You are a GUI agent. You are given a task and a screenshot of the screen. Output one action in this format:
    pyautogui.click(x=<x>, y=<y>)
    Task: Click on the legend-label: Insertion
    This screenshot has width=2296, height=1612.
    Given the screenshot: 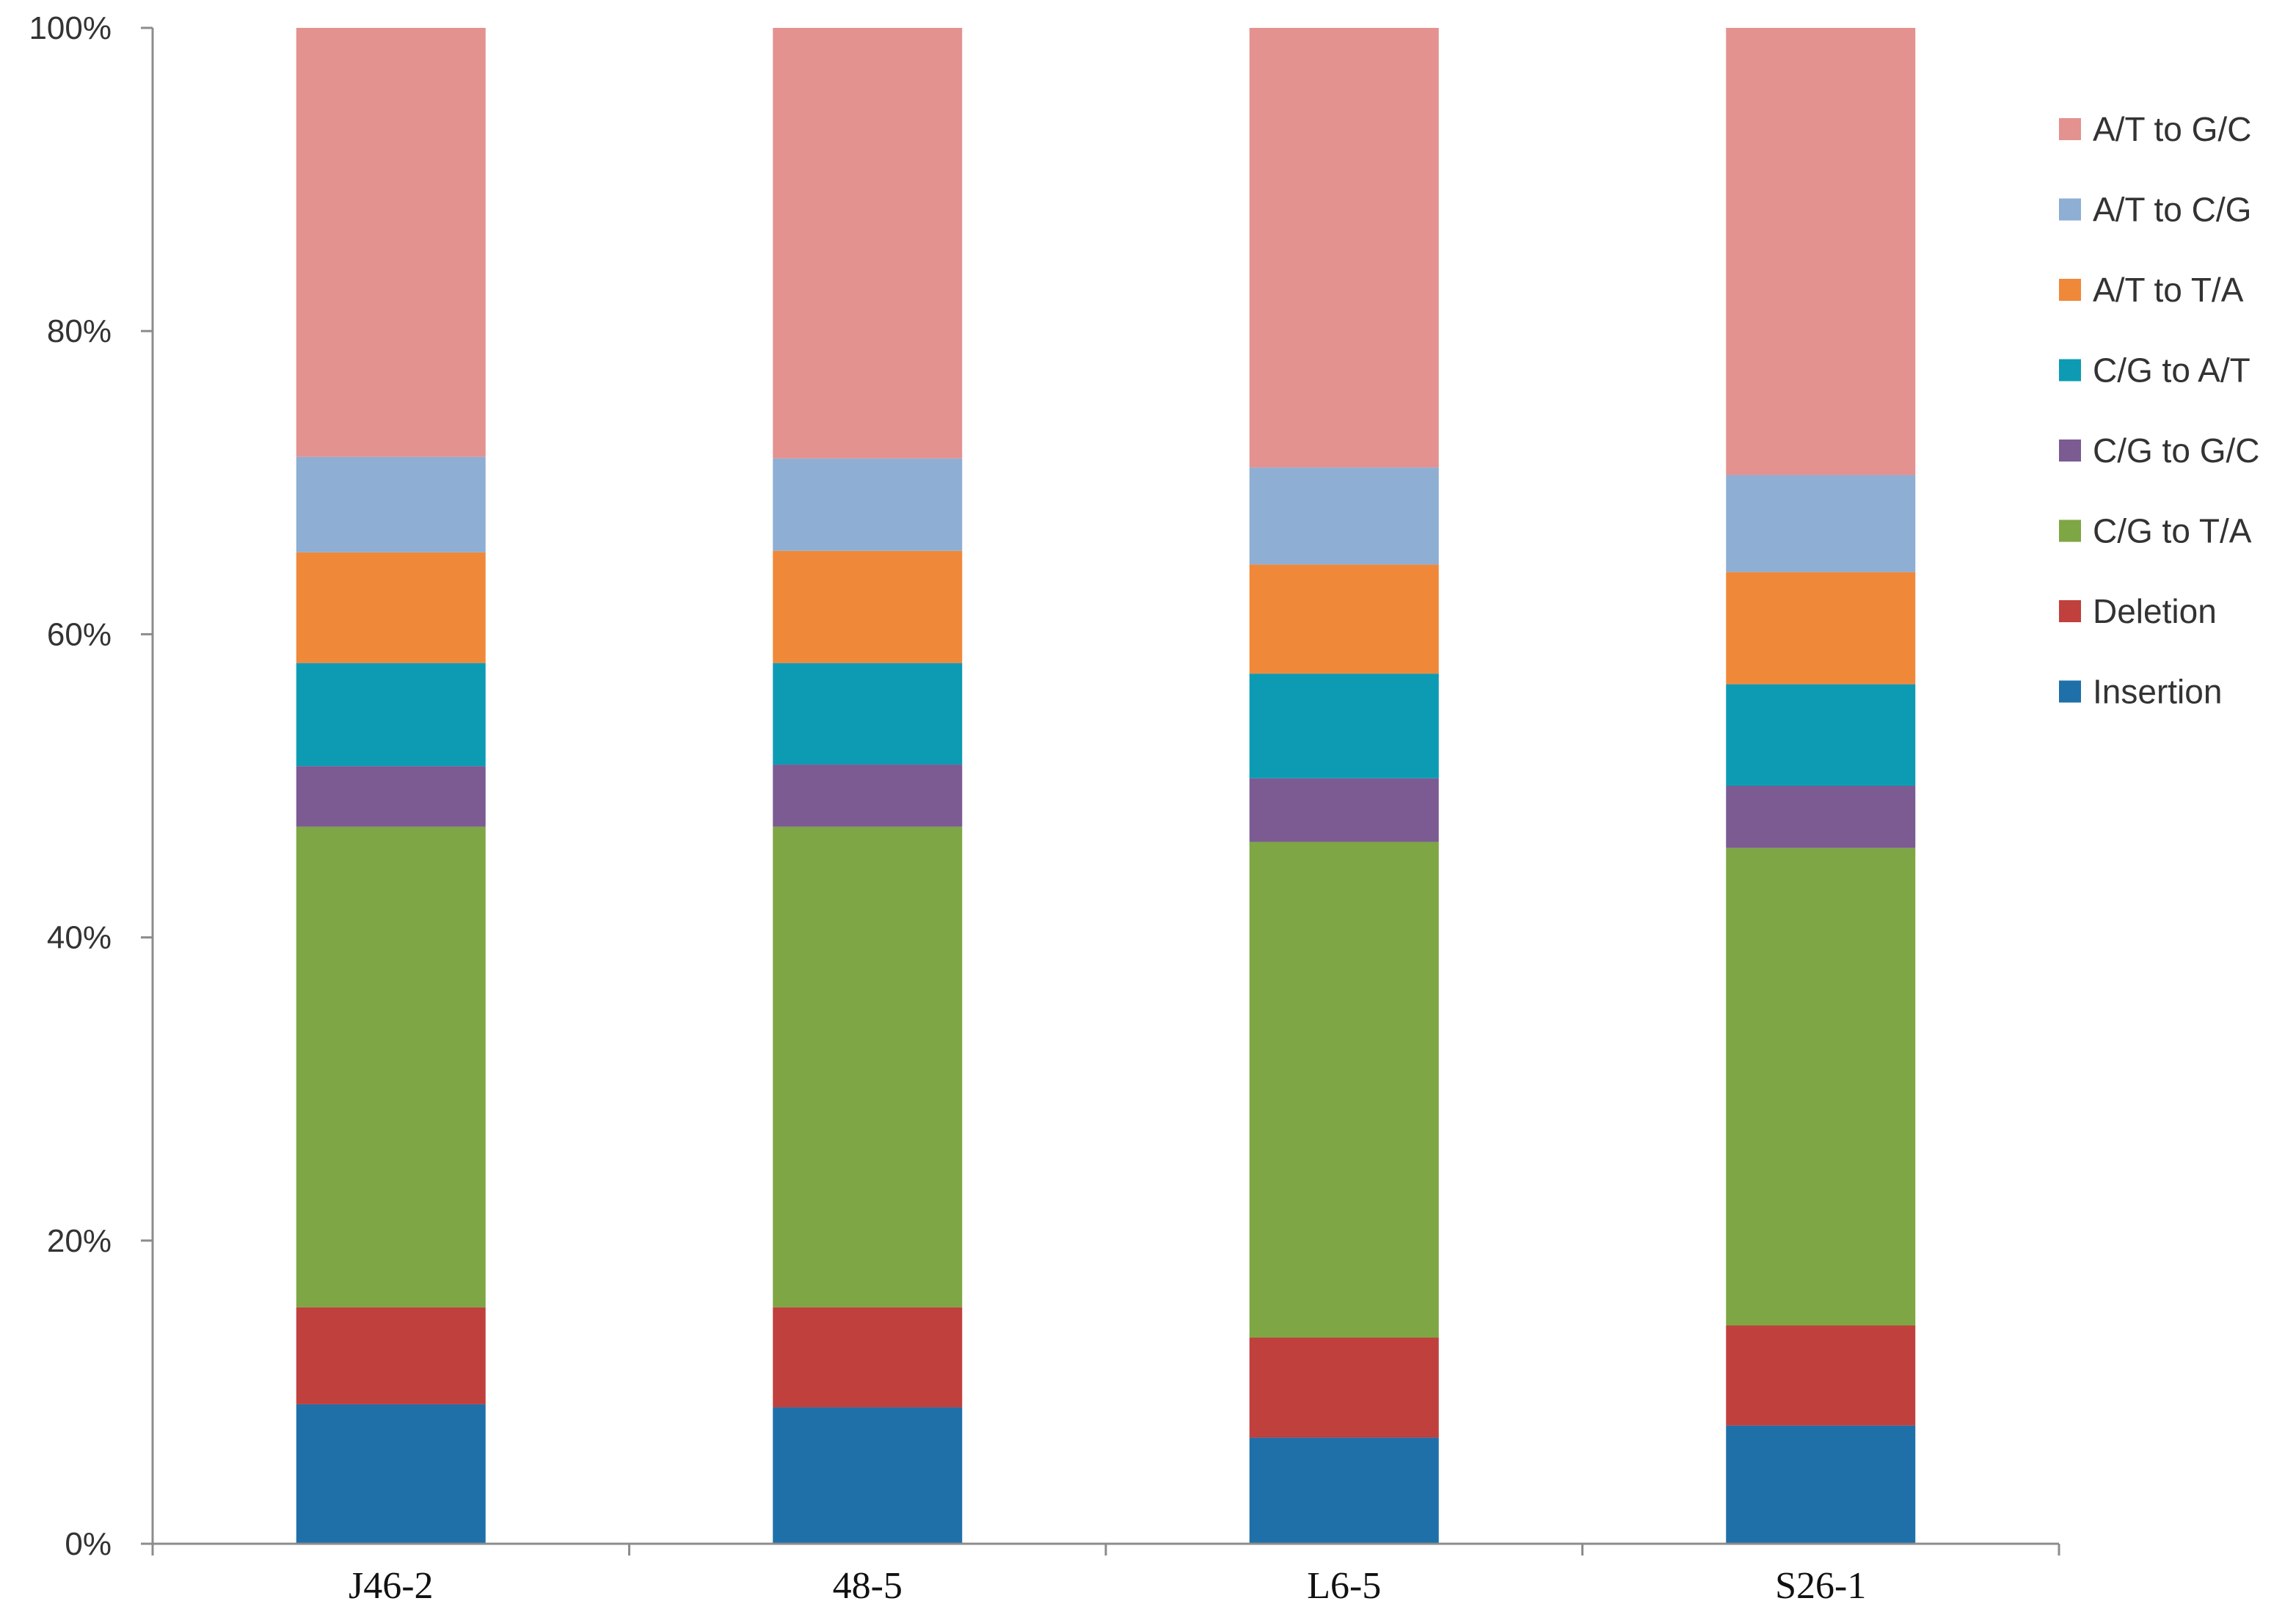 What is the action you would take?
    pyautogui.click(x=2157, y=692)
    